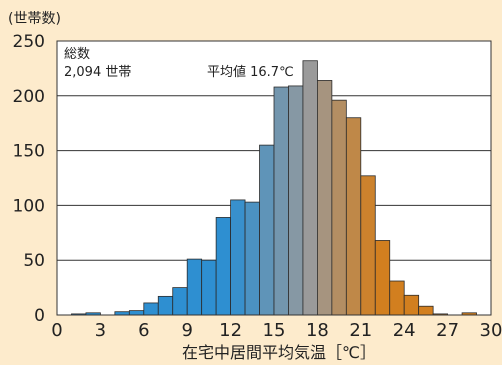 This screenshot has height=365, width=502. I want to click on x-tick-label-30: 30, so click(491, 330).